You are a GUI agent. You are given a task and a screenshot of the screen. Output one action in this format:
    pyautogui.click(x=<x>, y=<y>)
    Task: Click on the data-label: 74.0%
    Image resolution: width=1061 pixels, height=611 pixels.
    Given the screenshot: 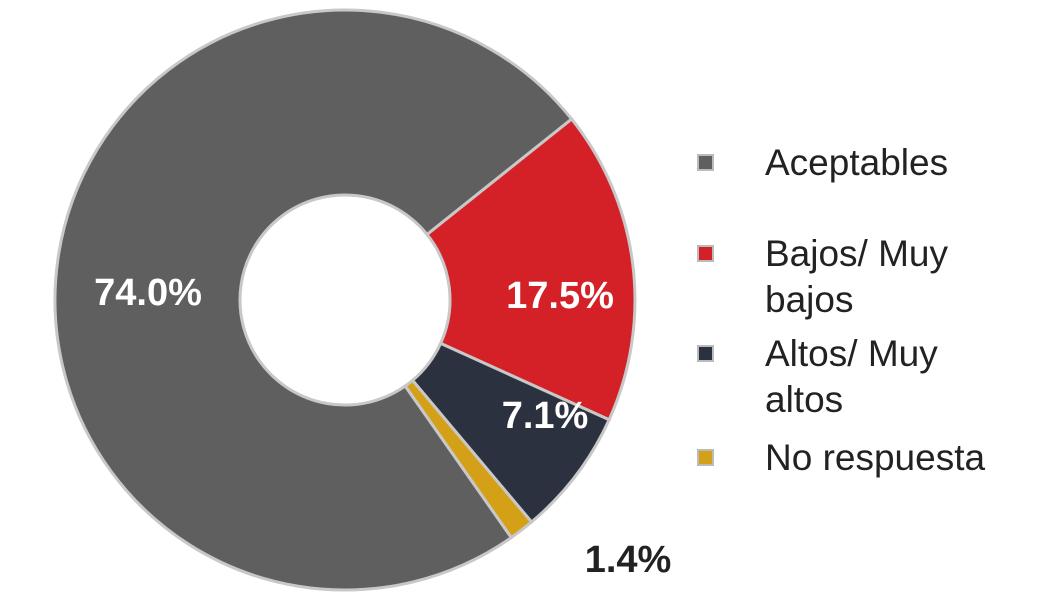 What is the action you would take?
    pyautogui.click(x=148, y=293)
    